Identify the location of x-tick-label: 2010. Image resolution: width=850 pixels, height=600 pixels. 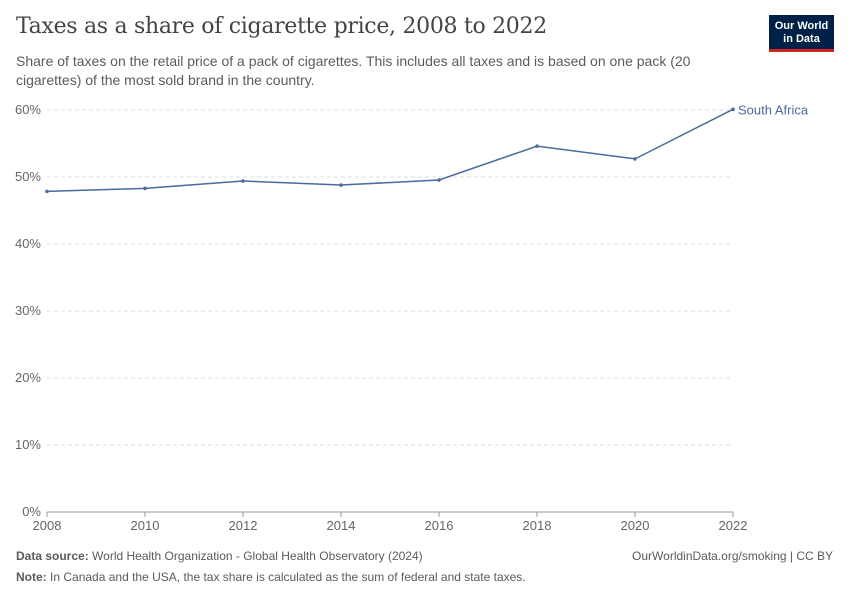
(145, 525).